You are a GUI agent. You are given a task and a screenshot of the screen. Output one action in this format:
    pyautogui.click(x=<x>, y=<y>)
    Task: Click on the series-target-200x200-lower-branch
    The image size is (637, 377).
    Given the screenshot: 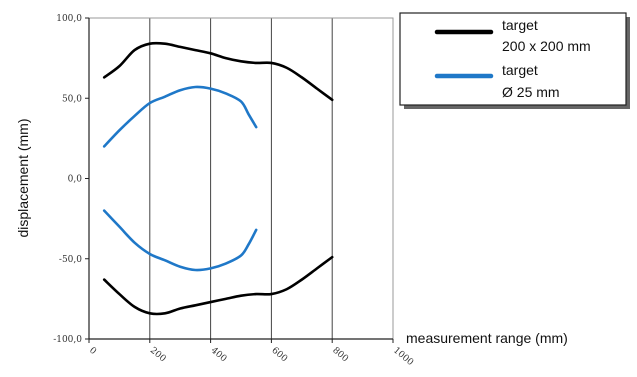 What is the action you would take?
    pyautogui.click(x=218, y=285)
    